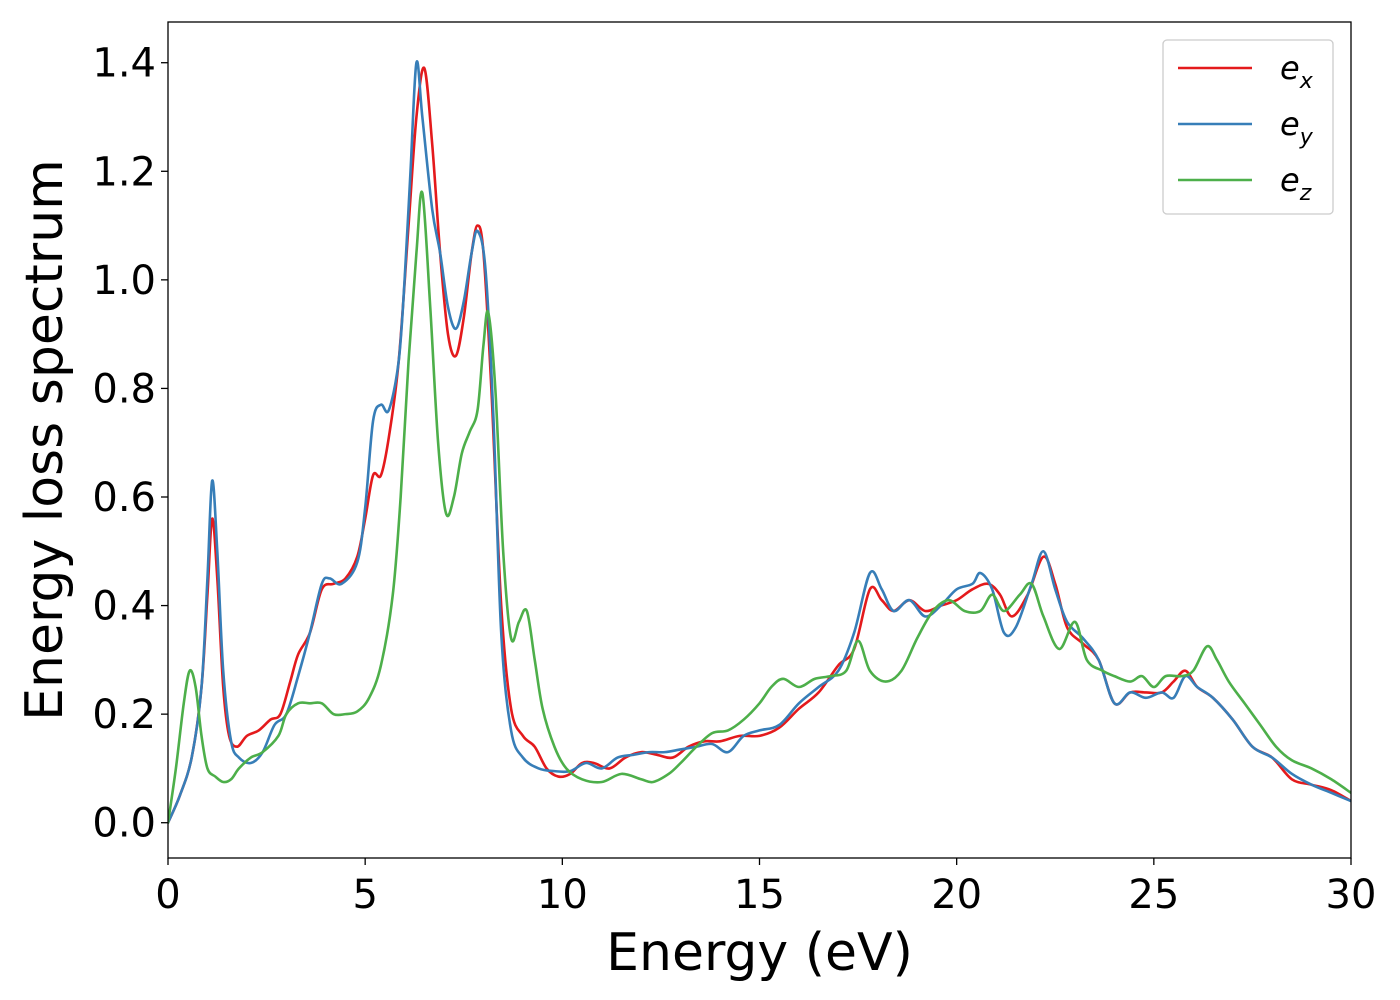 The image size is (1400, 1000). What do you see at coordinates (124, 498) in the screenshot?
I see `y-tick-label: 0.6` at bounding box center [124, 498].